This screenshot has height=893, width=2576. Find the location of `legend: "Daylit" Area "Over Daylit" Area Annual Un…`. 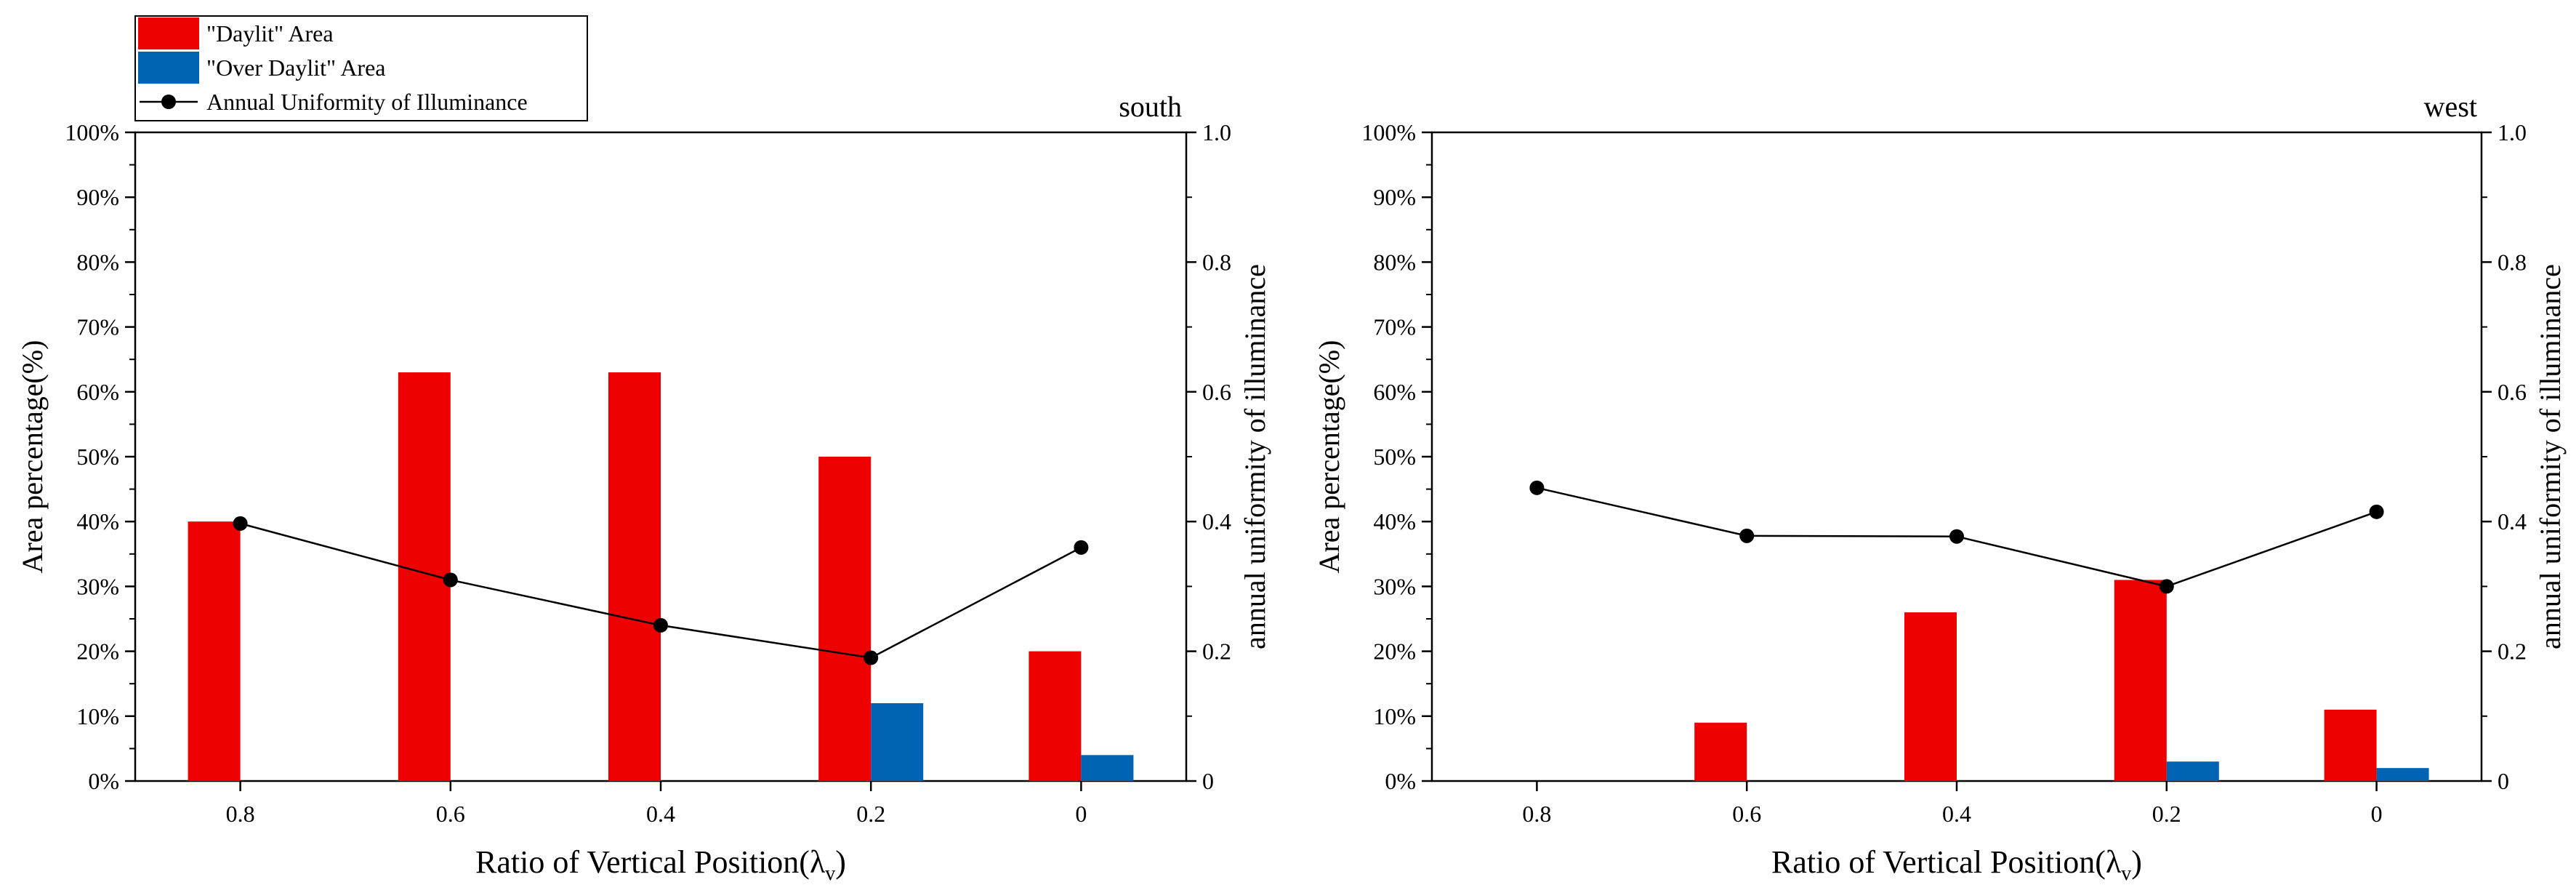

legend: "Daylit" Area "Over Daylit" Area Annual Un… is located at coordinates (361, 68).